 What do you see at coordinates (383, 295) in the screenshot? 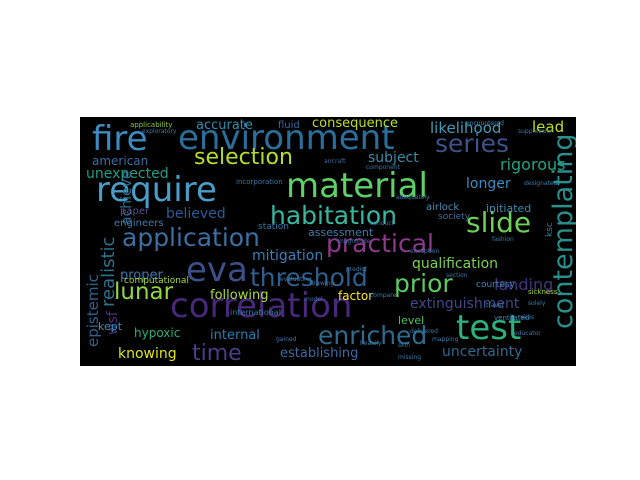
I see `cloud-word: compare` at bounding box center [383, 295].